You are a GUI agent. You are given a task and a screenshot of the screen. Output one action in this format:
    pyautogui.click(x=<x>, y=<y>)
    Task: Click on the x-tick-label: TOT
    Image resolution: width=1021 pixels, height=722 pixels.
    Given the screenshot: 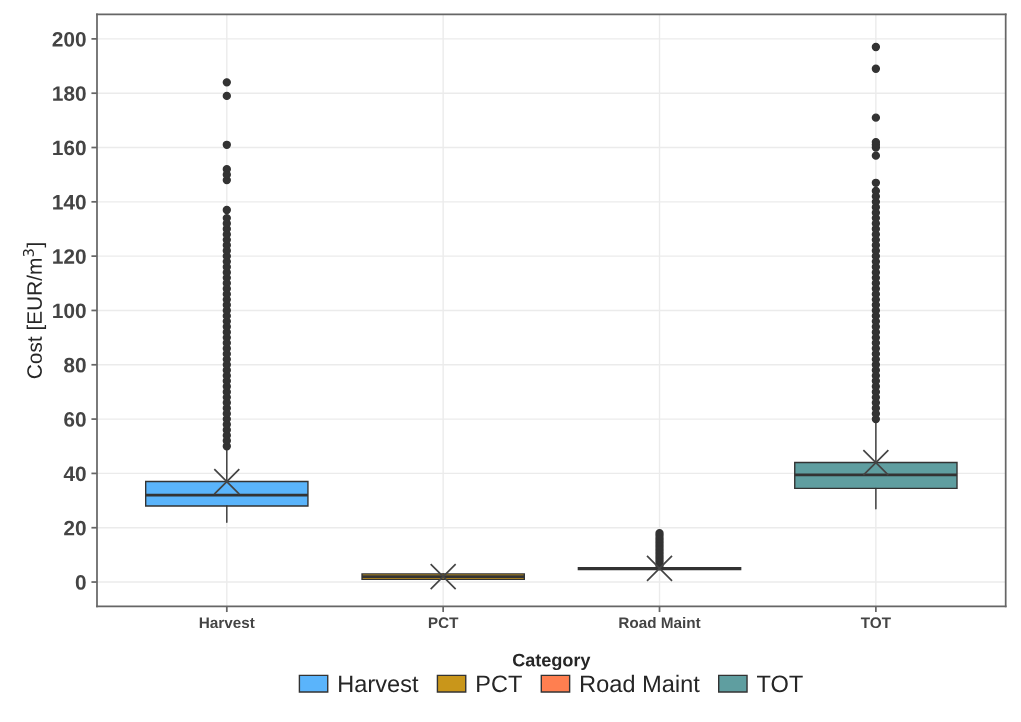 What is the action you would take?
    pyautogui.click(x=875, y=623)
    